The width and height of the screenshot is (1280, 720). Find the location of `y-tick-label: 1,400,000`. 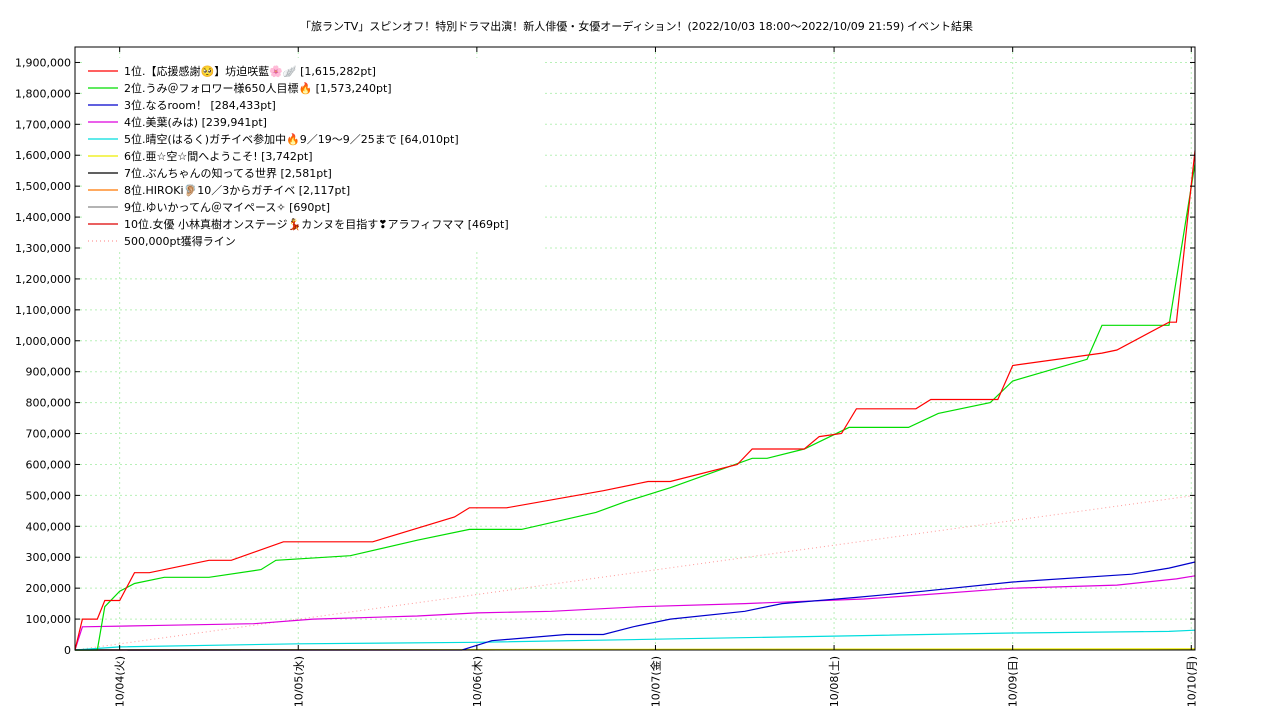

y-tick-label: 1,400,000 is located at coordinates (43, 217).